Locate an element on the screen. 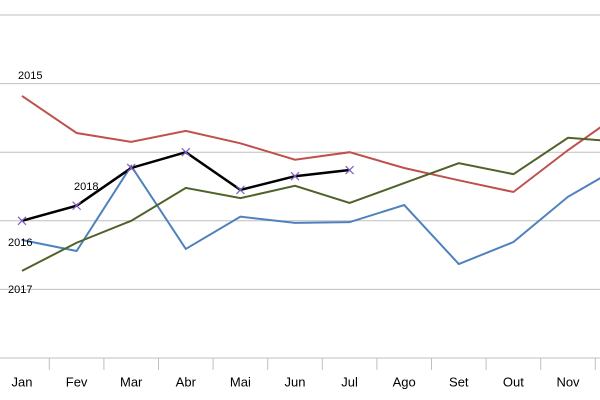  x-tick-label: Mar is located at coordinates (131, 381).